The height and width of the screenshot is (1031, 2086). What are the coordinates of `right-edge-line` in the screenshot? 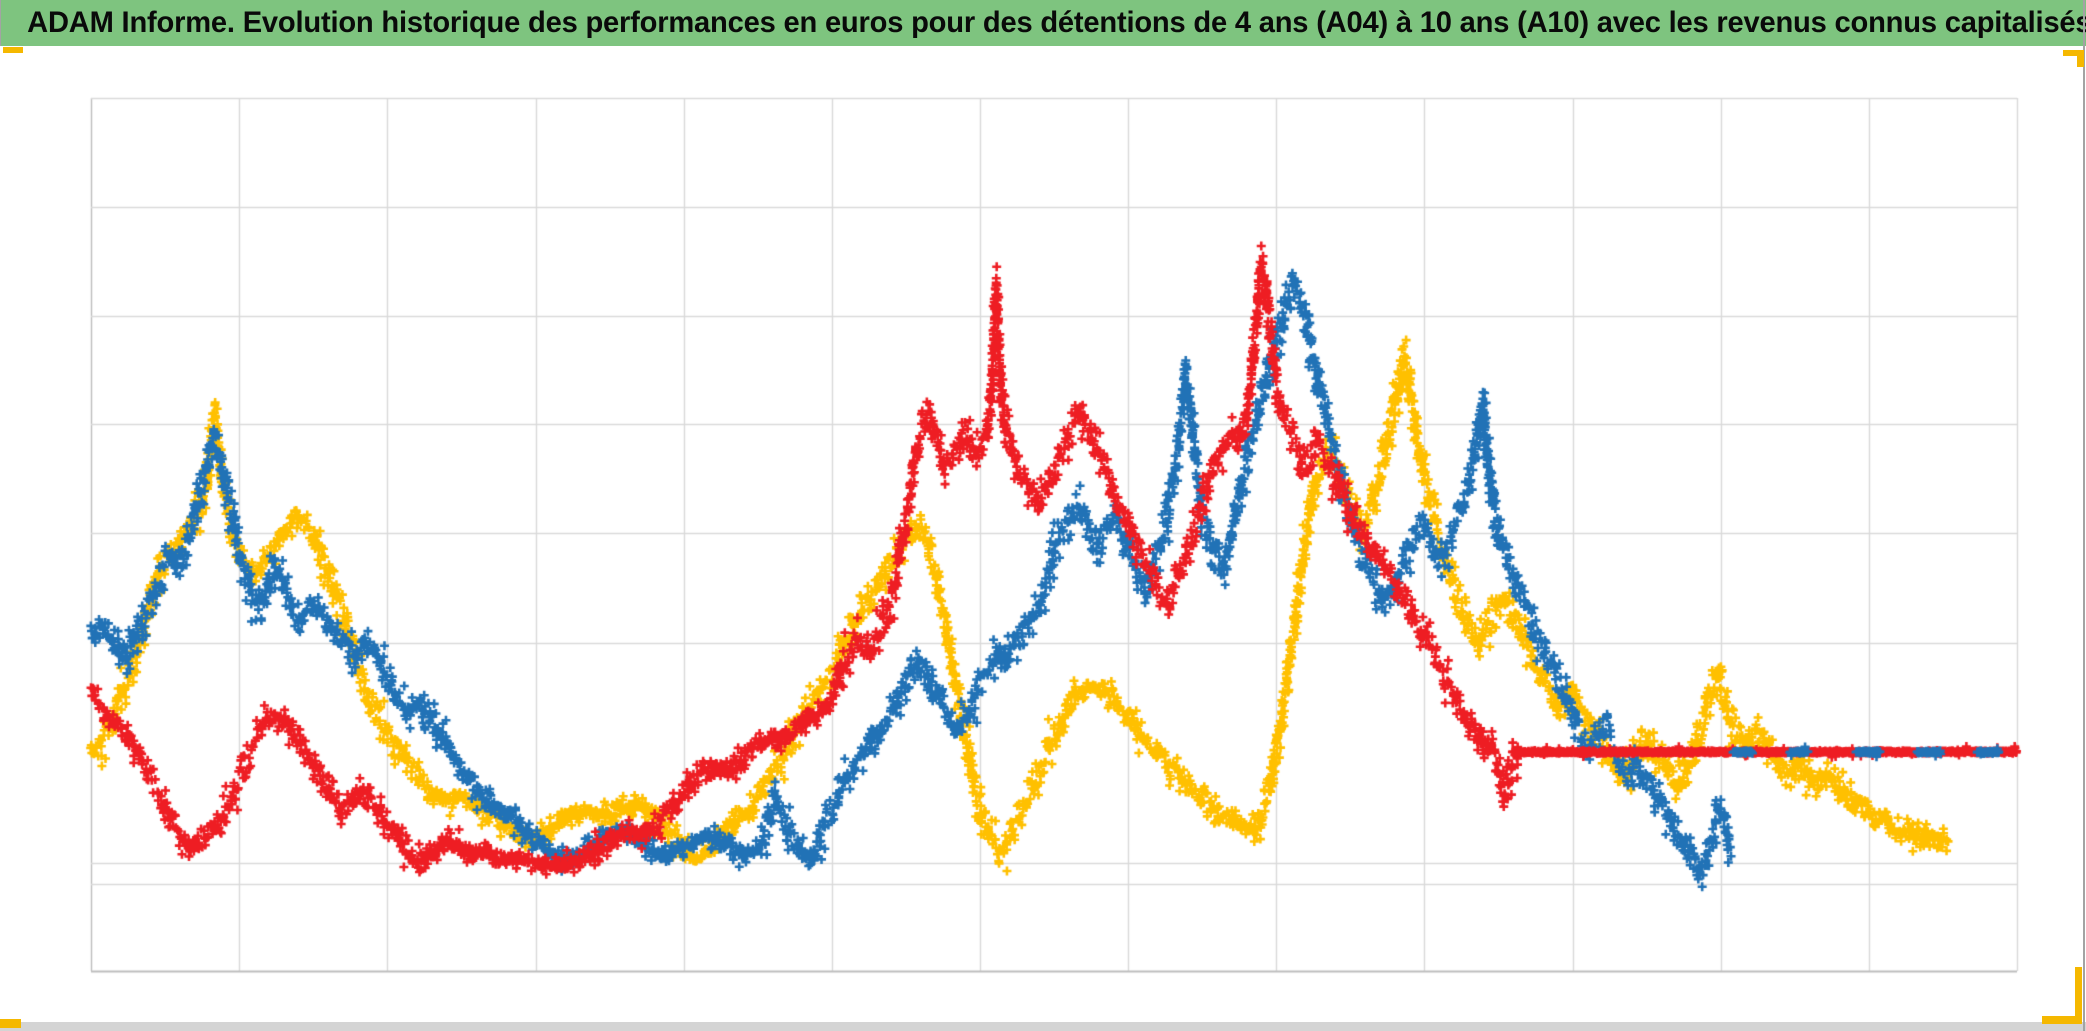 It's located at (2084, 515).